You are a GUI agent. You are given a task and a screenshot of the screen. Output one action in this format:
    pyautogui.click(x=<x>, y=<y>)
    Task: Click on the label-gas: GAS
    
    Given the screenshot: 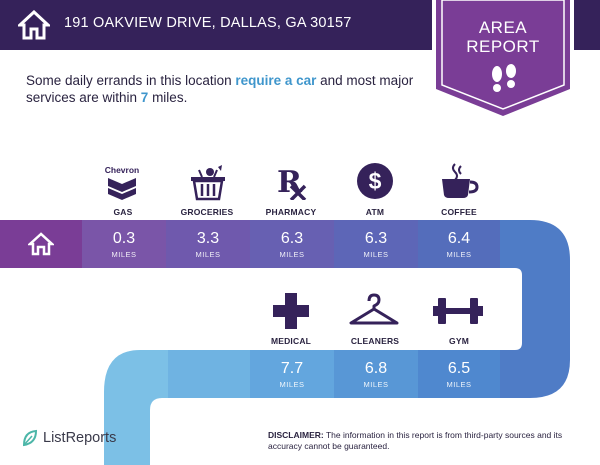 What is the action you would take?
    pyautogui.click(x=123, y=212)
    